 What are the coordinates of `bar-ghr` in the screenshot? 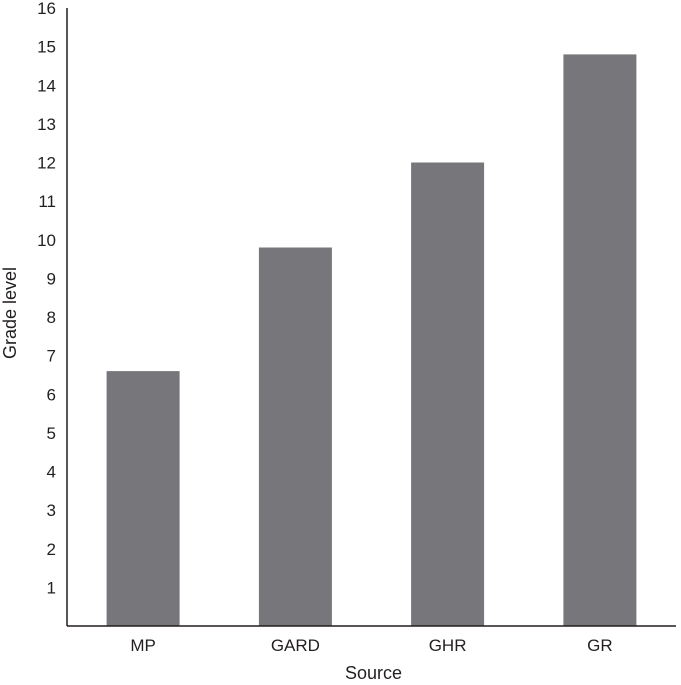 It's located at (448, 394).